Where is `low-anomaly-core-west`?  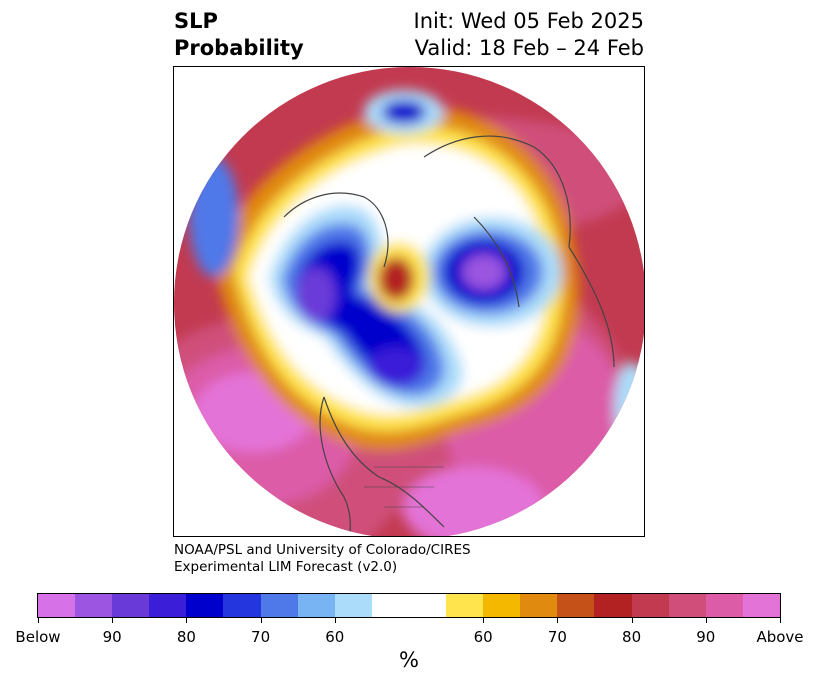 low-anomaly-core-west is located at coordinates (316, 295).